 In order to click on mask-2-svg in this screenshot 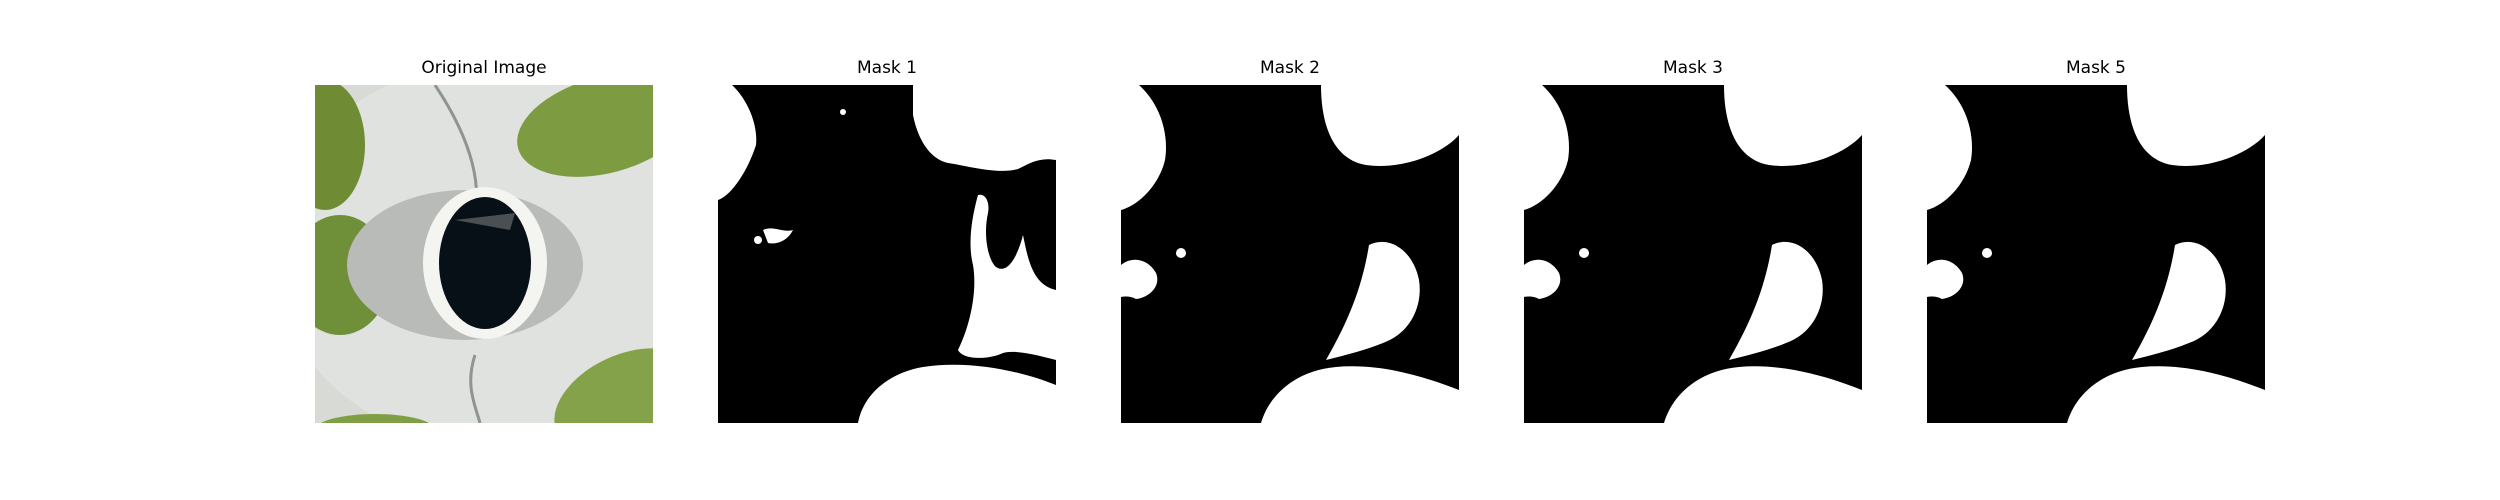, I will do `click(1290, 254)`.